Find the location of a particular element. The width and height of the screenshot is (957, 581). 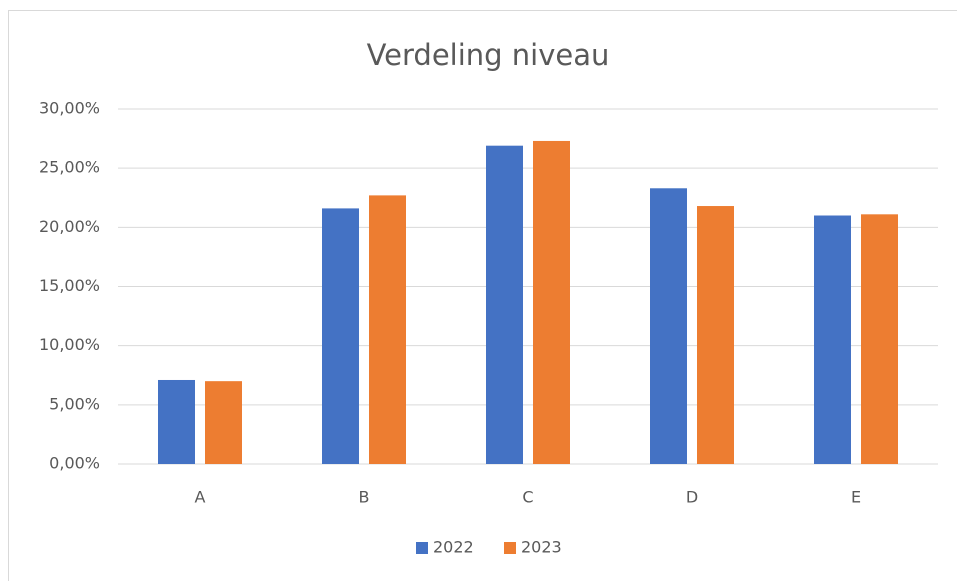

y-tick-label: 5,00% is located at coordinates (74, 403).